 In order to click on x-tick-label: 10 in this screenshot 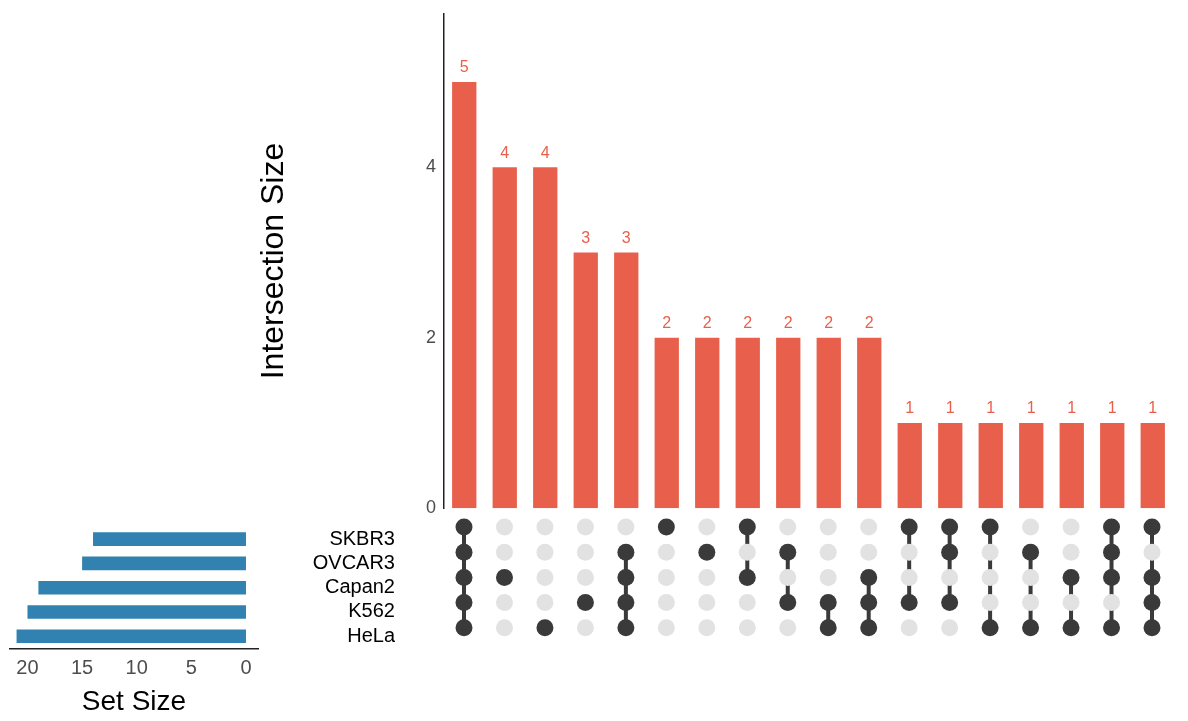, I will do `click(136, 666)`.